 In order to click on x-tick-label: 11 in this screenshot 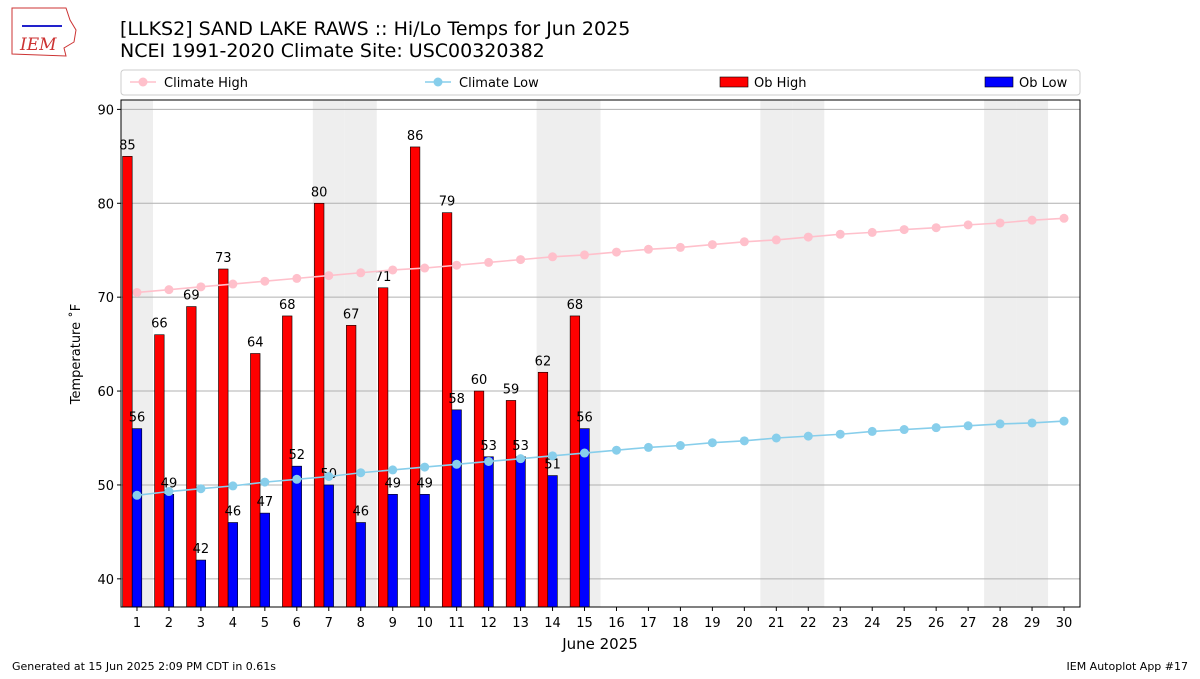, I will do `click(456, 623)`.